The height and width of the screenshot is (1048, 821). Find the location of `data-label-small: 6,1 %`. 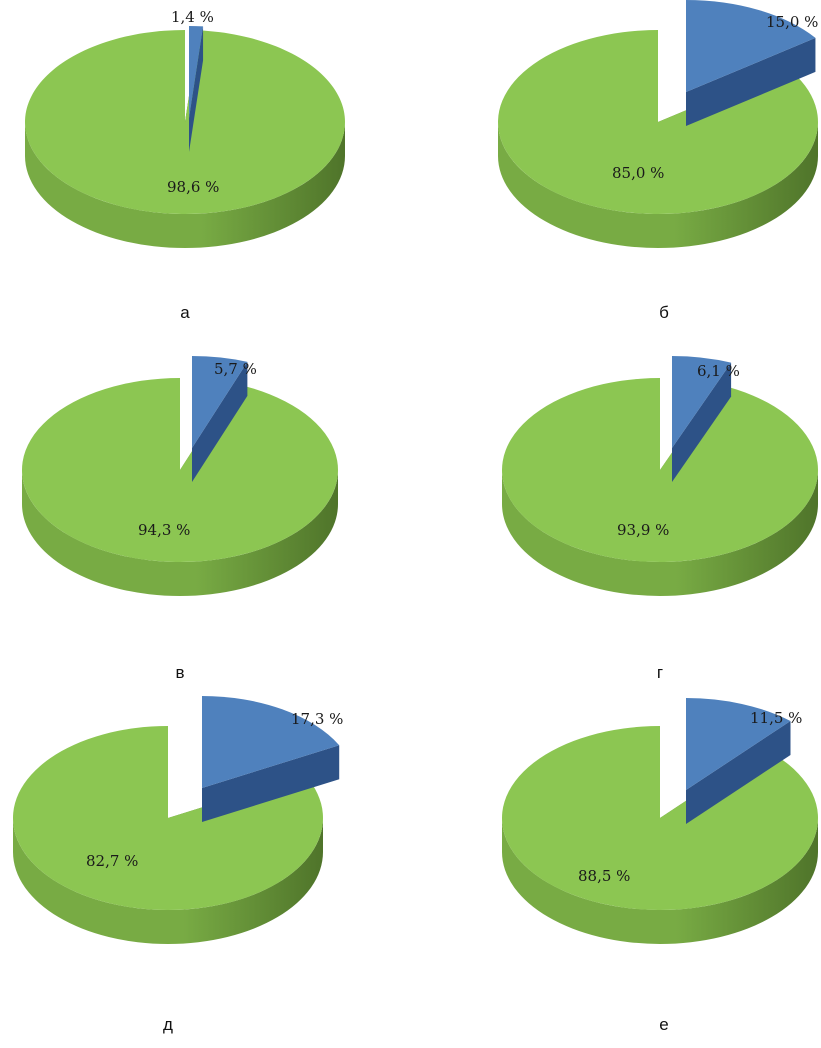

data-label-small: 6,1 % is located at coordinates (718, 371).